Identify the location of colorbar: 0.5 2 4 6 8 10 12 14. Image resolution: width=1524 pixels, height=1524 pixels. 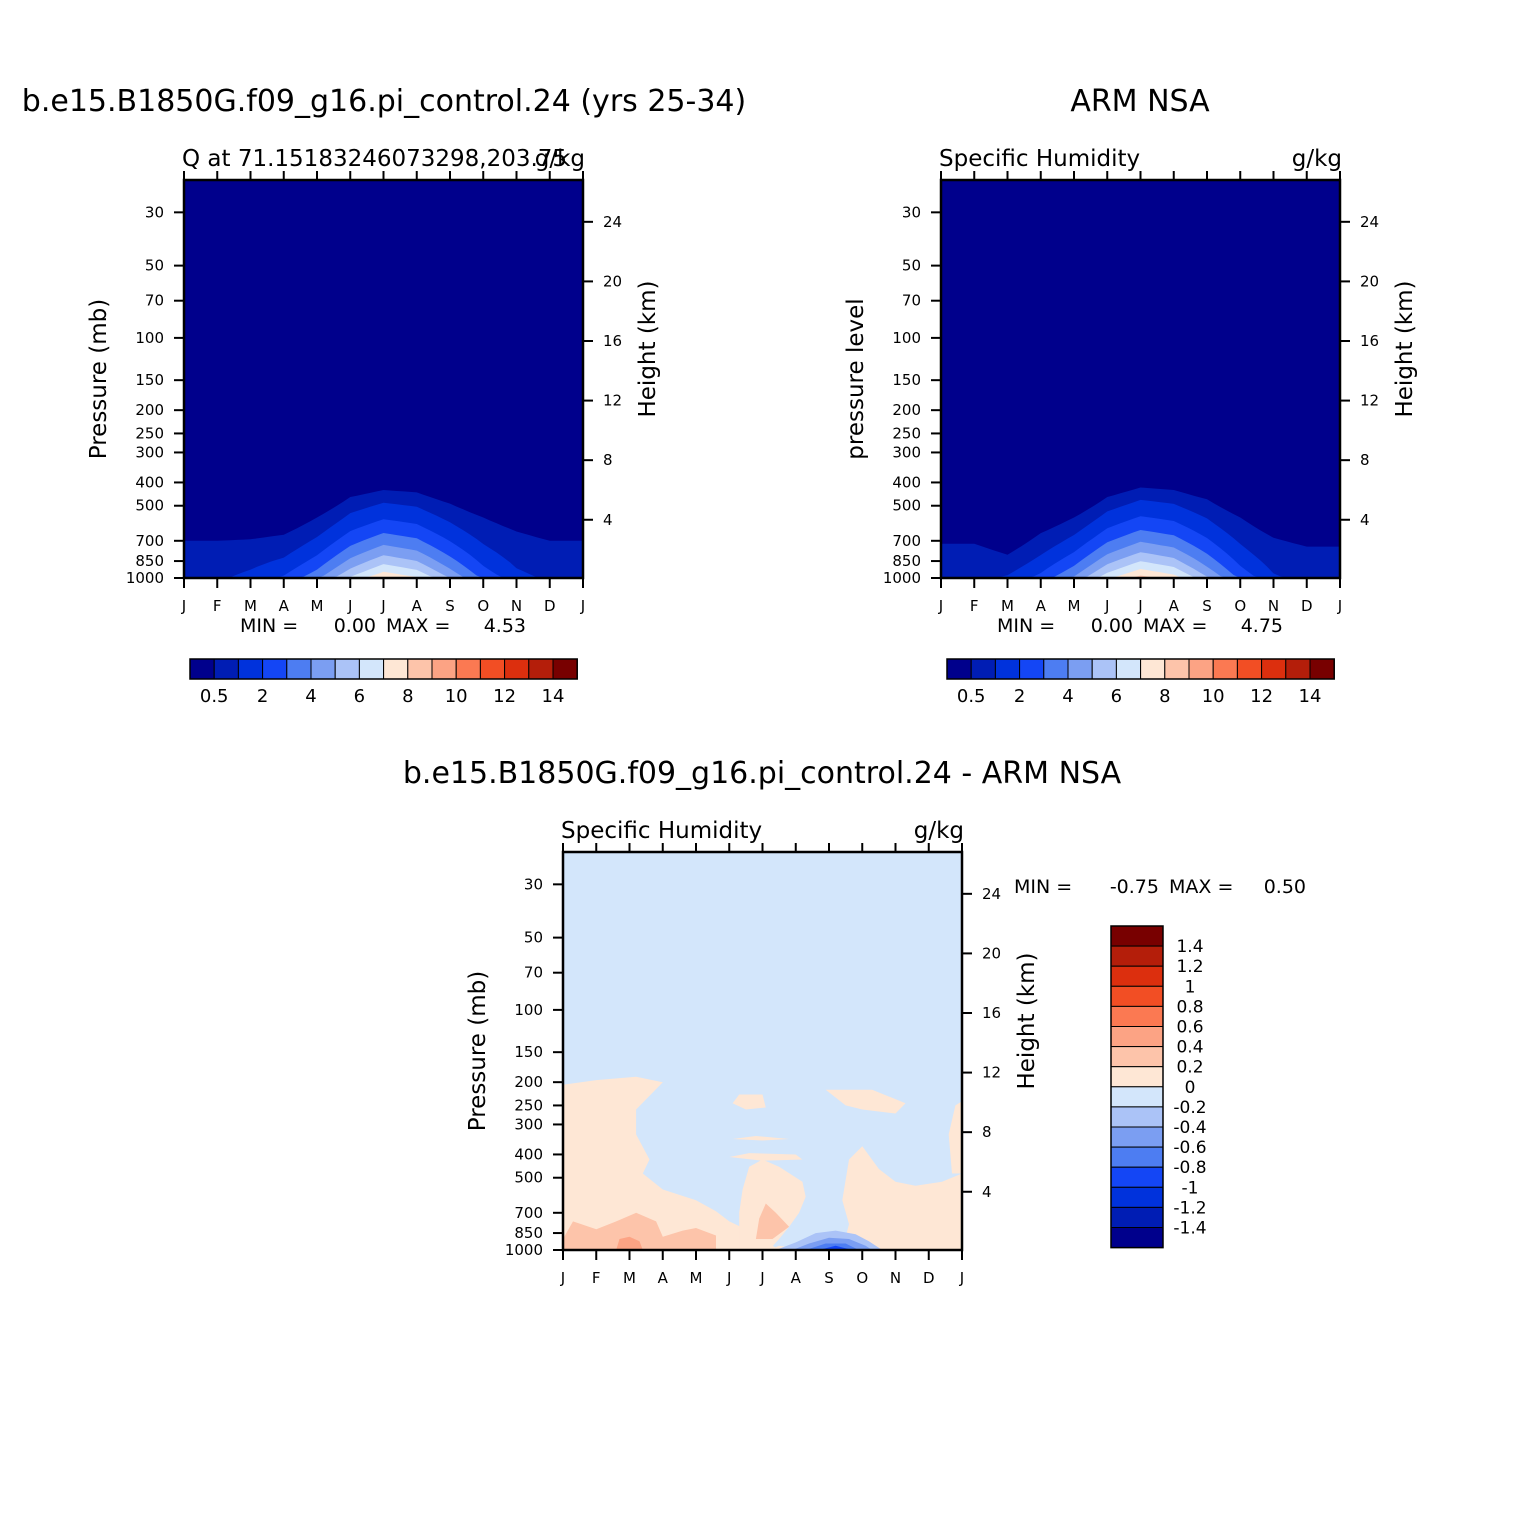
(1140, 682).